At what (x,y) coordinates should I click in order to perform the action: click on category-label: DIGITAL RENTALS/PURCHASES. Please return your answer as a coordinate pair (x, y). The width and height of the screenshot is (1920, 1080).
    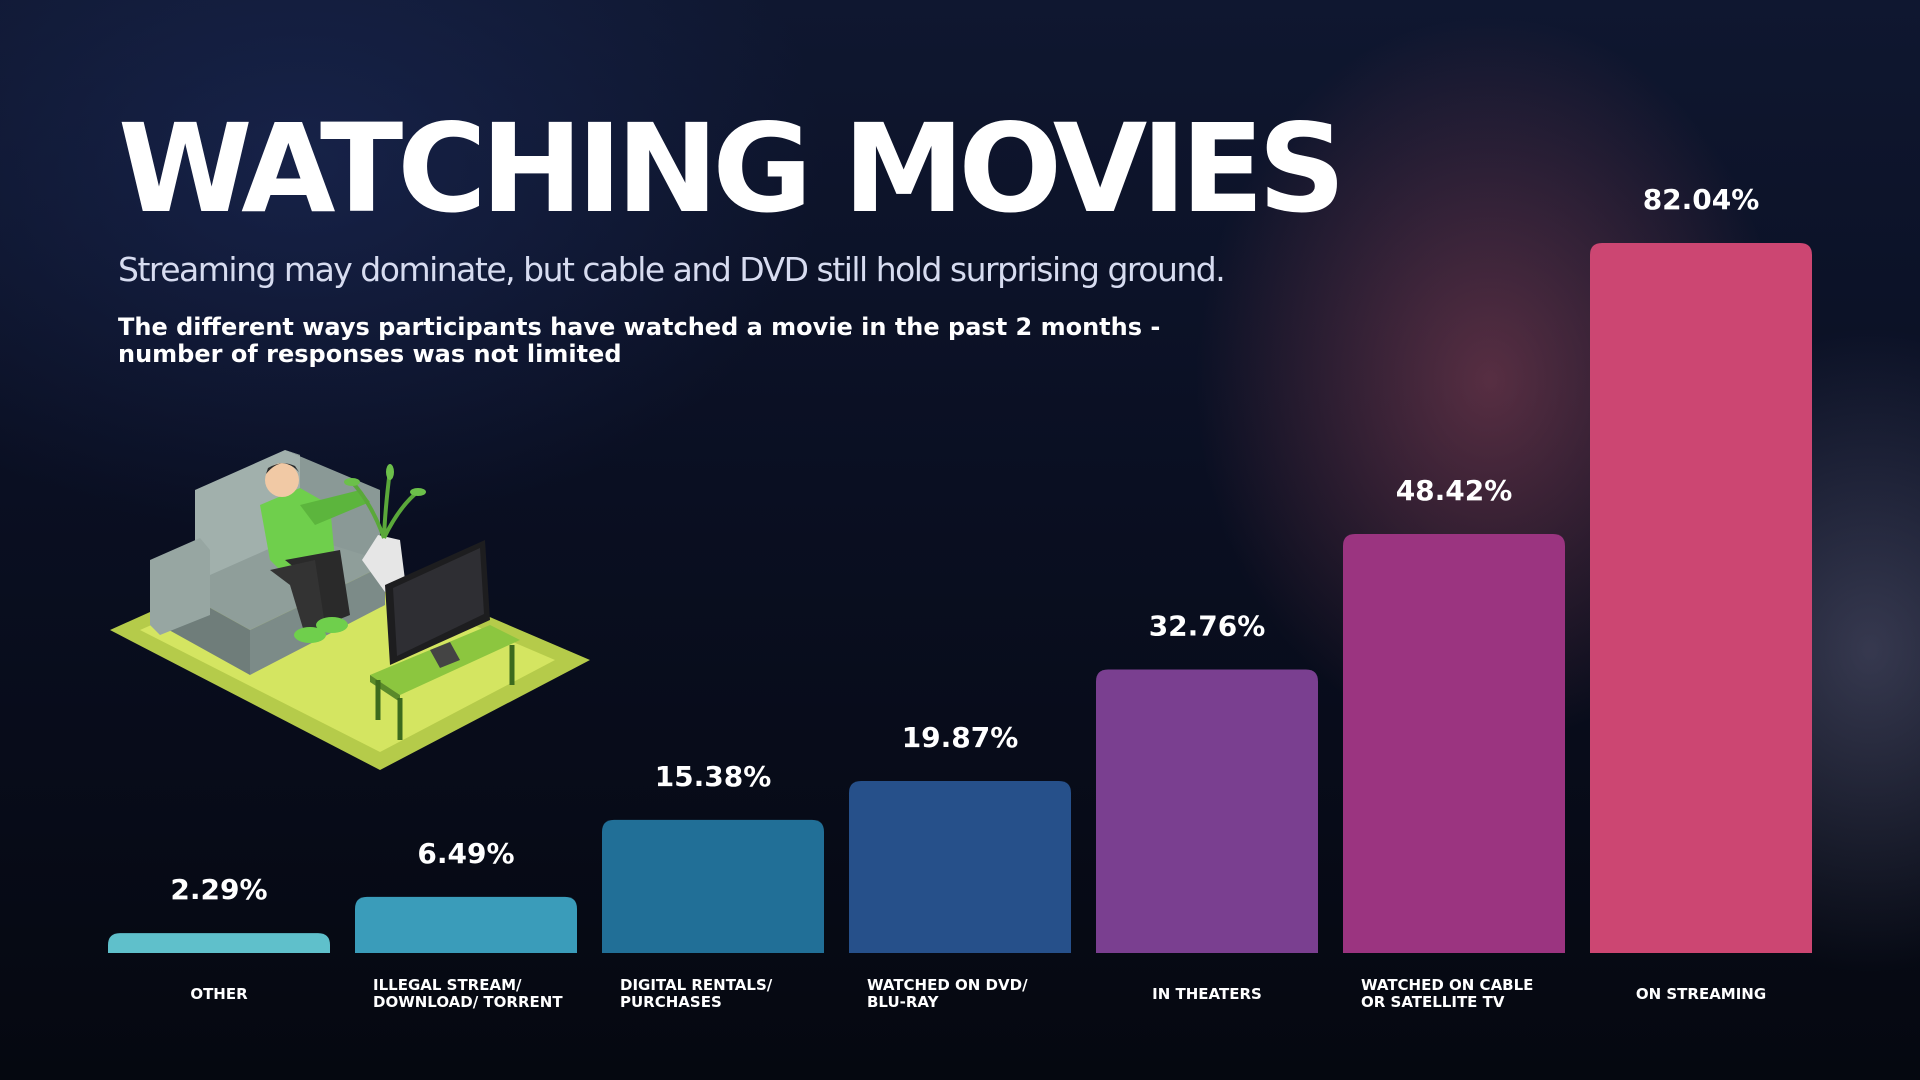
    Looking at the image, I should click on (696, 993).